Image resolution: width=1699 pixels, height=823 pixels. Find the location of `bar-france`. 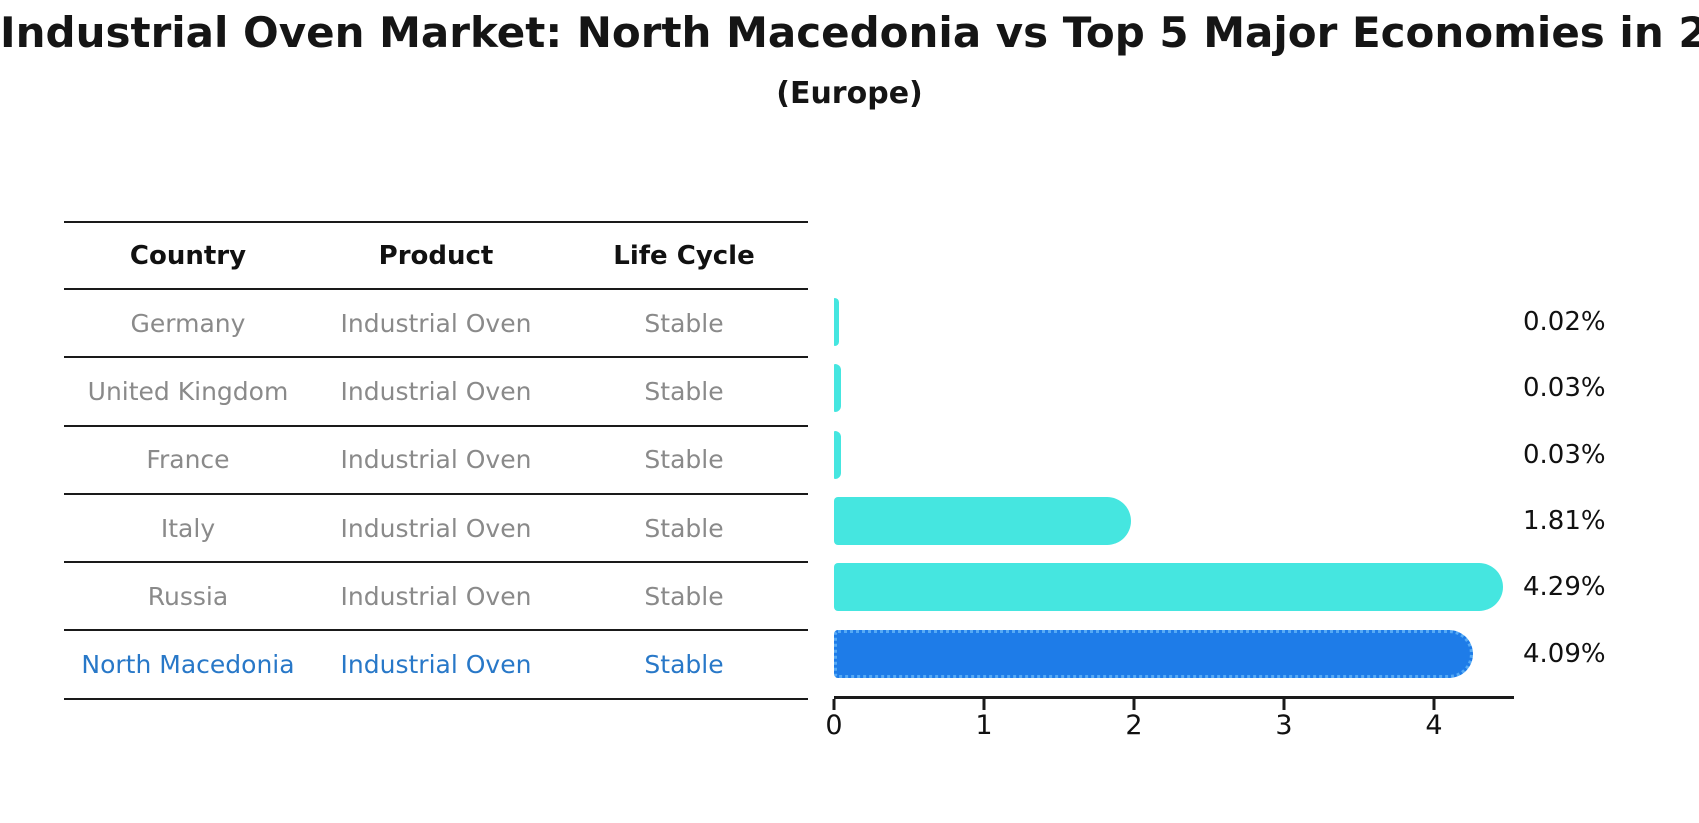

bar-france is located at coordinates (837, 454).